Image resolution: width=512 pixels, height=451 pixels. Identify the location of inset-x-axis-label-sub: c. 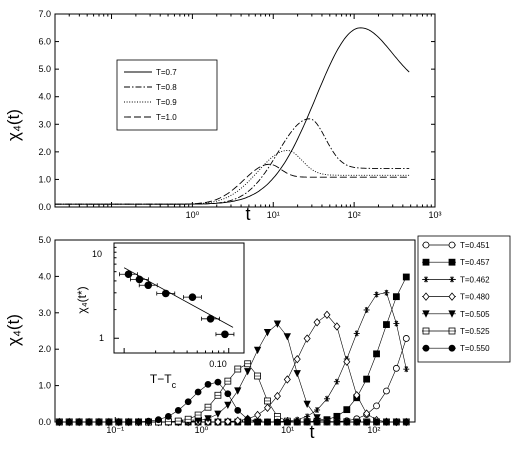
(174, 385).